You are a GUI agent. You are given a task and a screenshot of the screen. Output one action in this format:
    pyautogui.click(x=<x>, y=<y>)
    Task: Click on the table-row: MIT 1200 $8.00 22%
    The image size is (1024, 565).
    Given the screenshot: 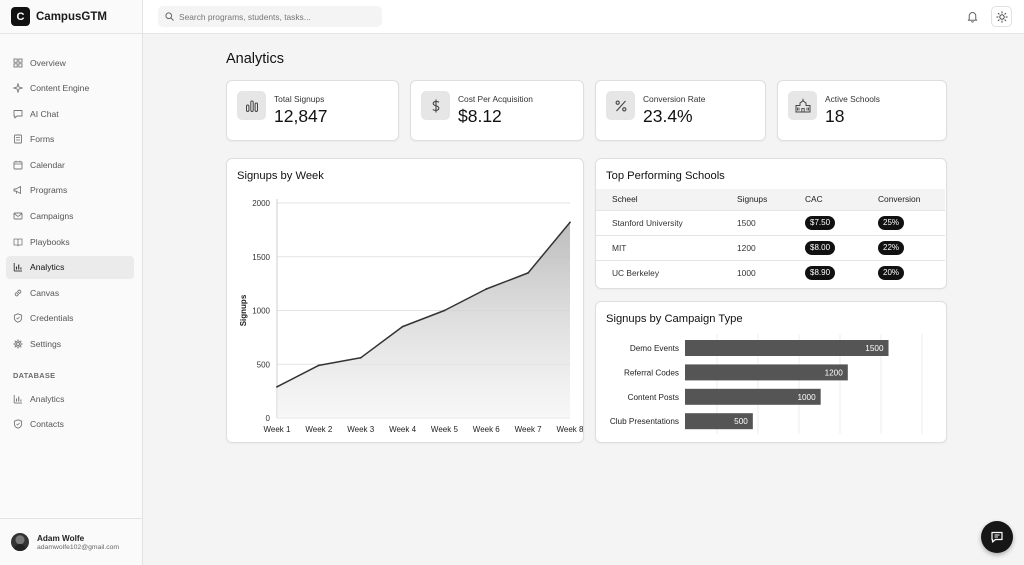 What is the action you would take?
    pyautogui.click(x=770, y=247)
    